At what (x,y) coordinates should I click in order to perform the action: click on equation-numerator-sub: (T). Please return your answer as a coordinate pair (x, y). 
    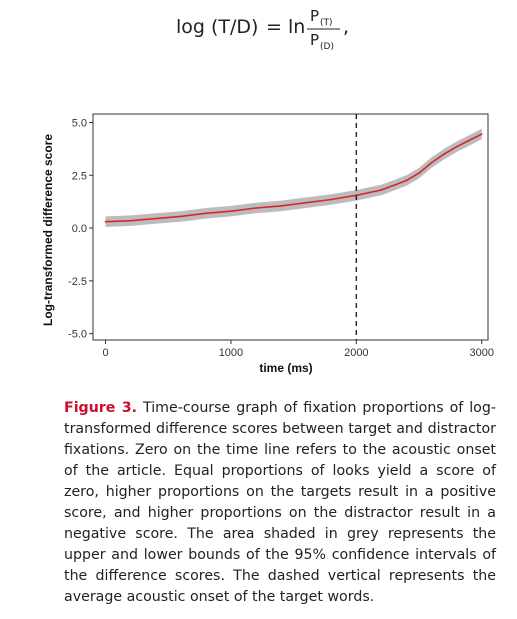
    Looking at the image, I should click on (326, 23).